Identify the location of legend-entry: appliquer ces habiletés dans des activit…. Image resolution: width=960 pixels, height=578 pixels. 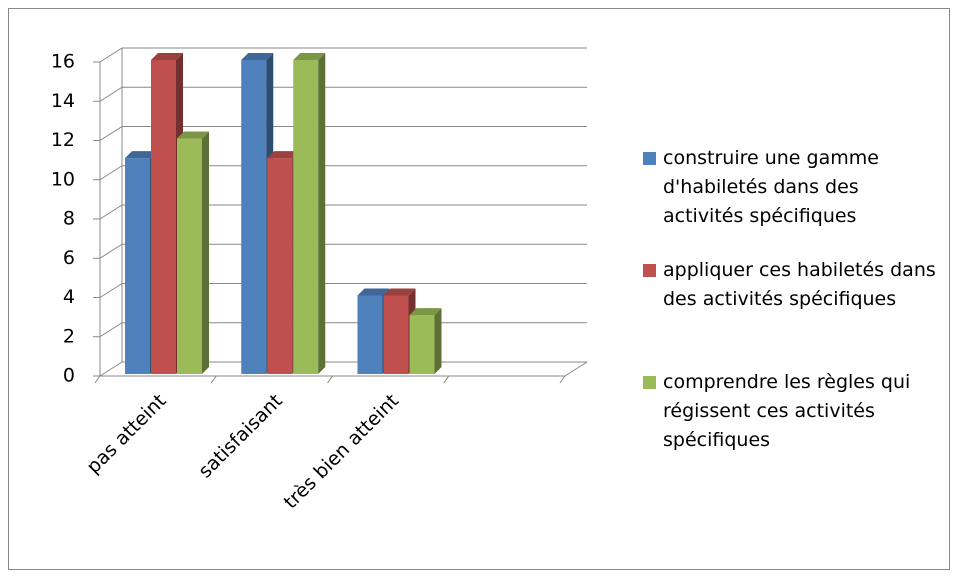
(793, 285).